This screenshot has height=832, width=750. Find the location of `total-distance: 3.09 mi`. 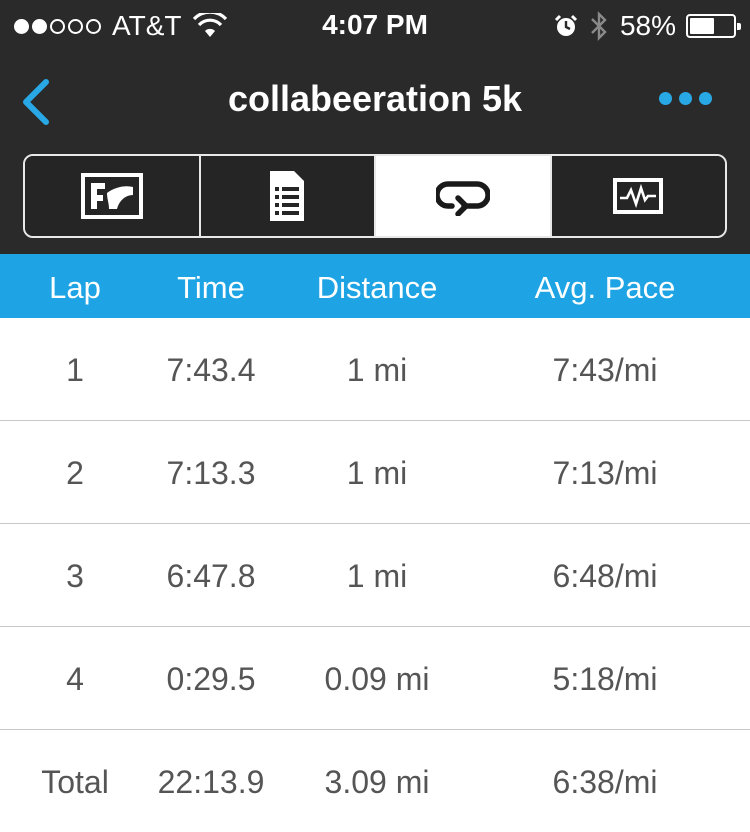

total-distance: 3.09 mi is located at coordinates (377, 782).